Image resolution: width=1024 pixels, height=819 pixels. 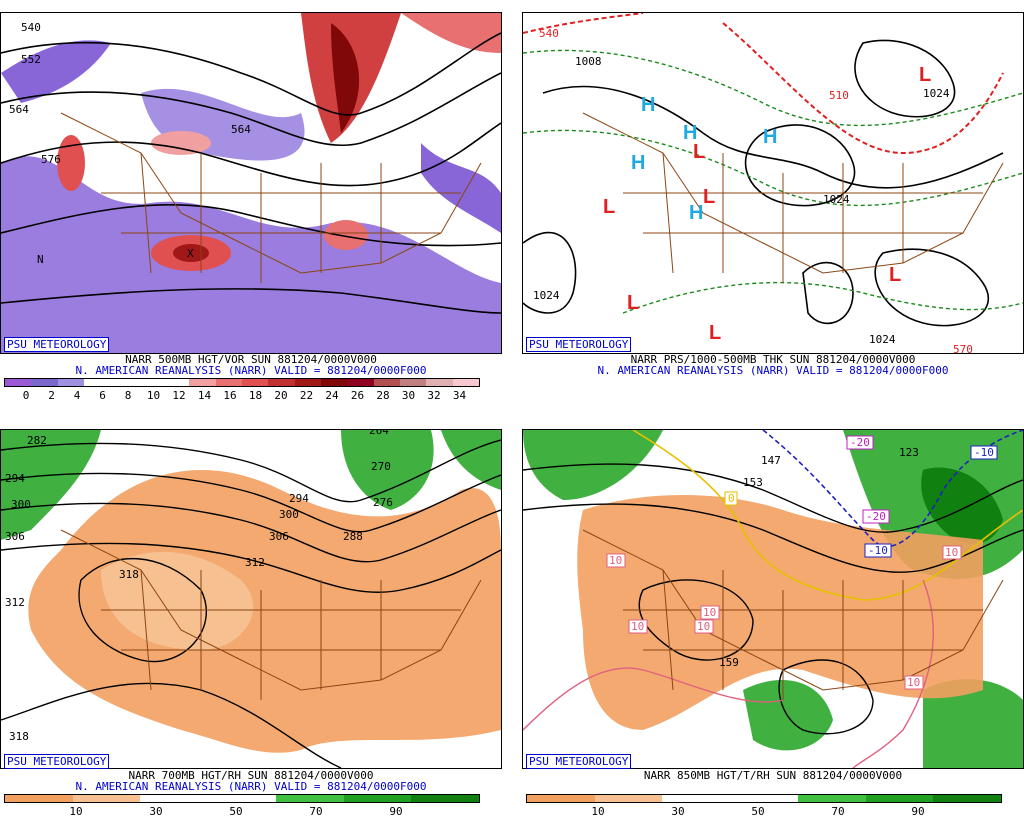 What do you see at coordinates (242, 395) in the screenshot?
I see `vorticity-colorbar-ticks: 0 2 4 6 8 10 12 14 16 18 20 22 24 26 28 30 32 34` at bounding box center [242, 395].